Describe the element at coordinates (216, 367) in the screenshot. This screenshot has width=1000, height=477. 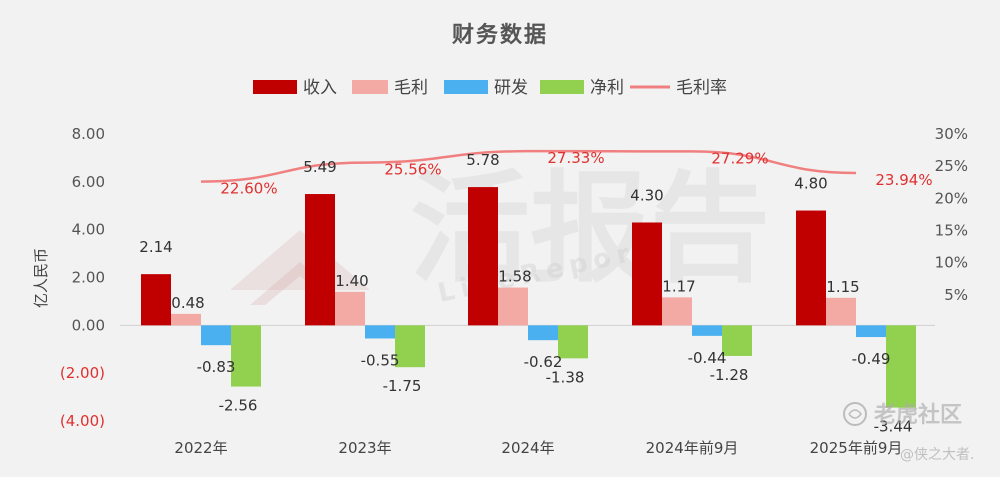
I see `data-label: -0.83` at that location.